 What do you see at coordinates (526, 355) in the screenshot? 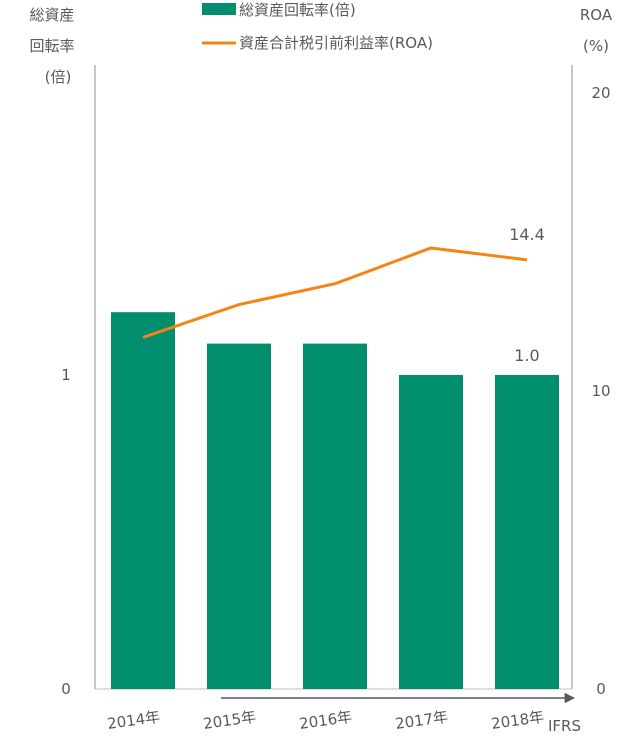
I see `bar-data-label: 1.0` at bounding box center [526, 355].